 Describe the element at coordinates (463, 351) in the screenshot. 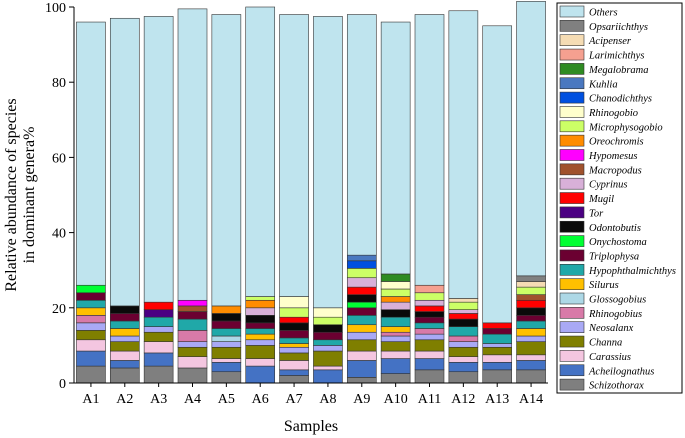

I see `bar-segment-a12-channa` at that location.